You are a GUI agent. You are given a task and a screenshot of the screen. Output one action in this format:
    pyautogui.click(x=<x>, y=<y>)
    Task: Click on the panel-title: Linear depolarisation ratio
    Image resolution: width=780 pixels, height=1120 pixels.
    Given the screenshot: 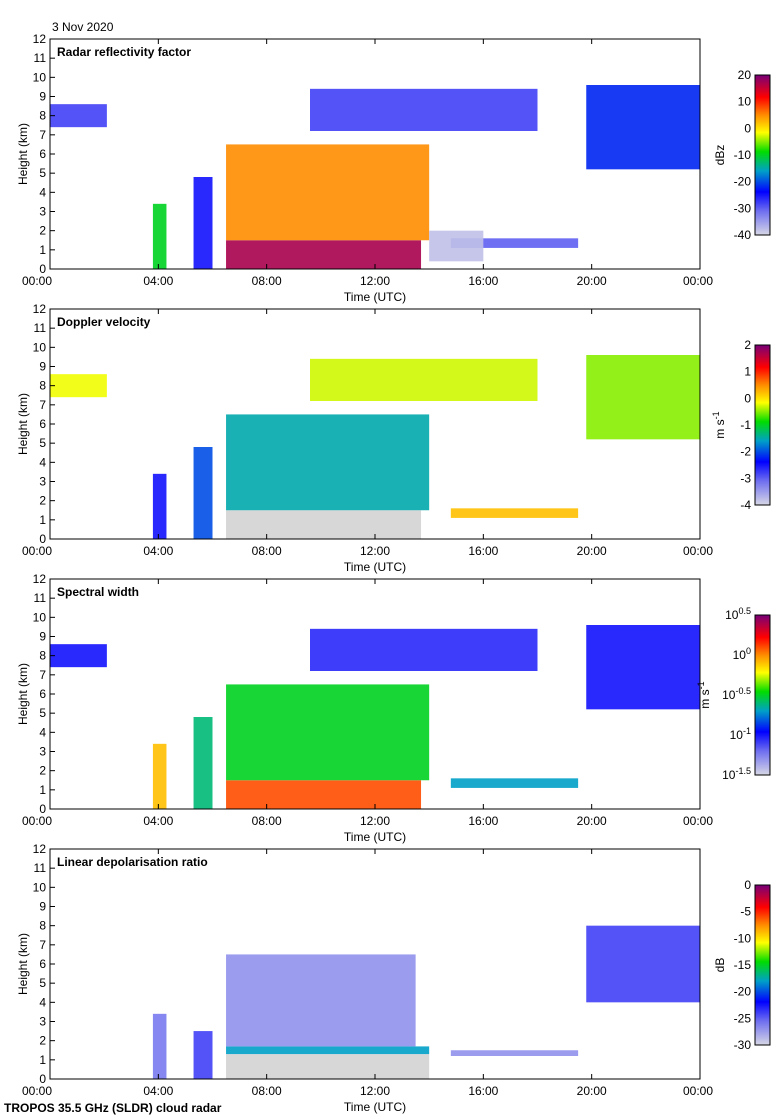 What is the action you would take?
    pyautogui.click(x=132, y=862)
    